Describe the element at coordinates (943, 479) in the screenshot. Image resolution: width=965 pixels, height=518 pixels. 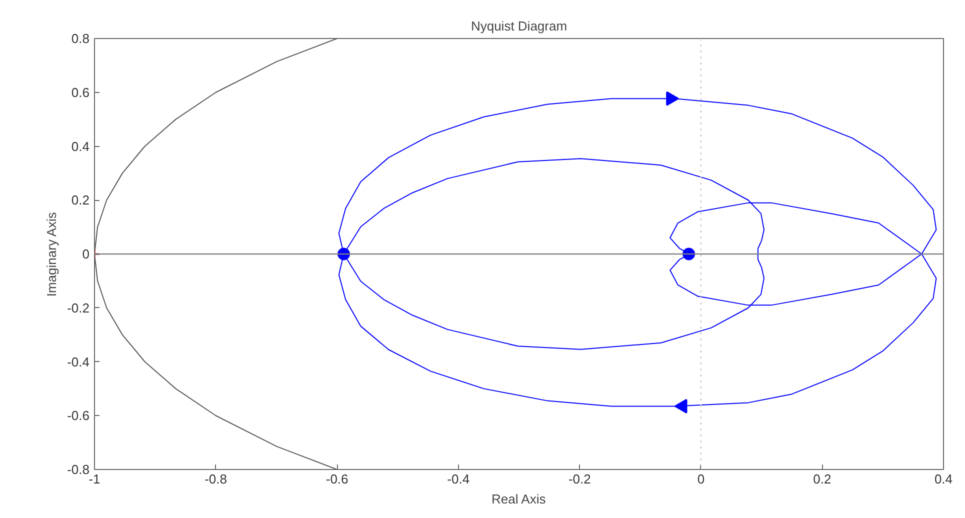
I see `x-tick-label: 0.4` at that location.